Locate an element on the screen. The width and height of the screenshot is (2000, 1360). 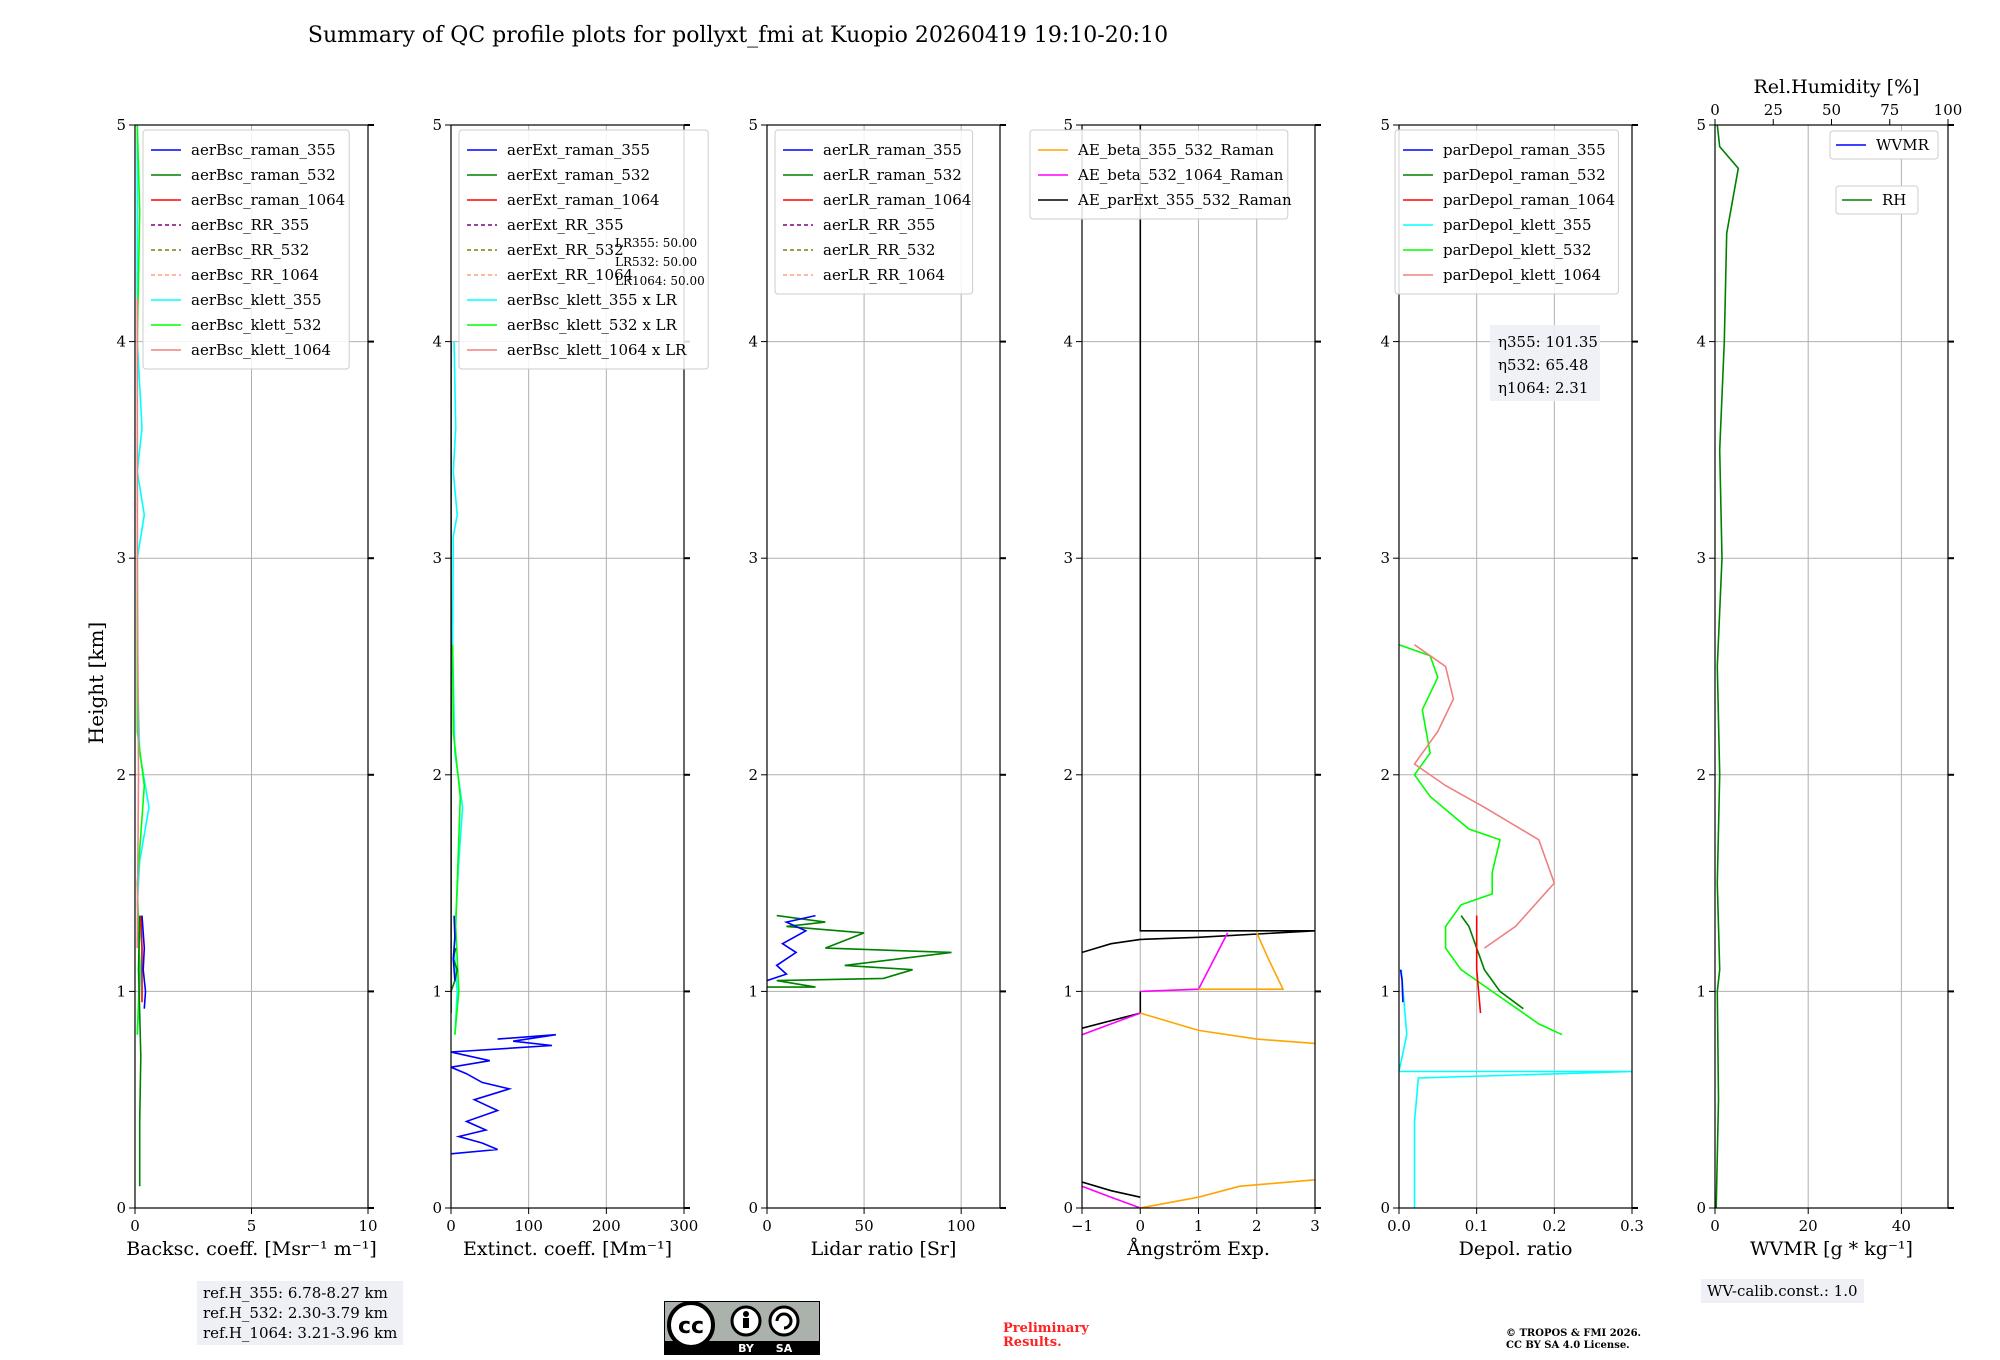
legend-label: aerExt_RR_355 is located at coordinates (565, 225).